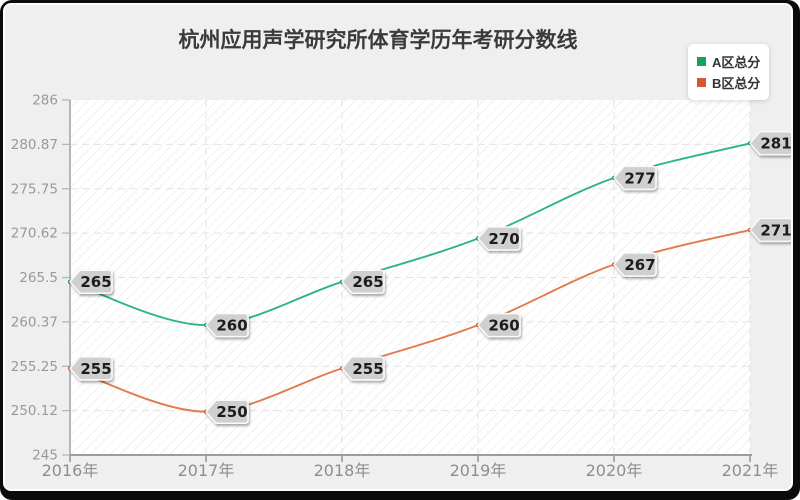 The image size is (800, 500). What do you see at coordinates (34, 367) in the screenshot?
I see `y-tick-label: 255.25` at bounding box center [34, 367].